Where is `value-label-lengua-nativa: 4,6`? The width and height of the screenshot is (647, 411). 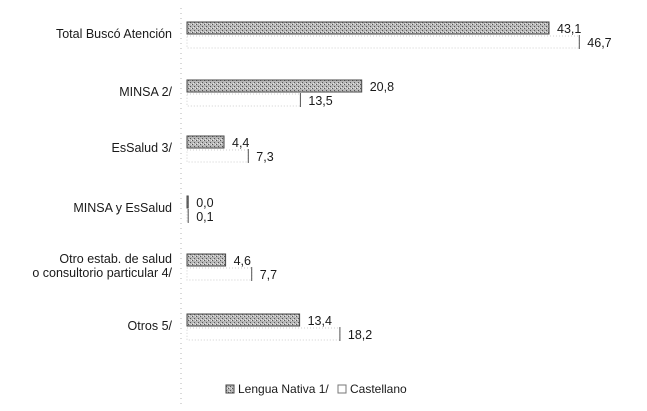
value-label-lengua-nativa: 4,6 is located at coordinates (242, 261).